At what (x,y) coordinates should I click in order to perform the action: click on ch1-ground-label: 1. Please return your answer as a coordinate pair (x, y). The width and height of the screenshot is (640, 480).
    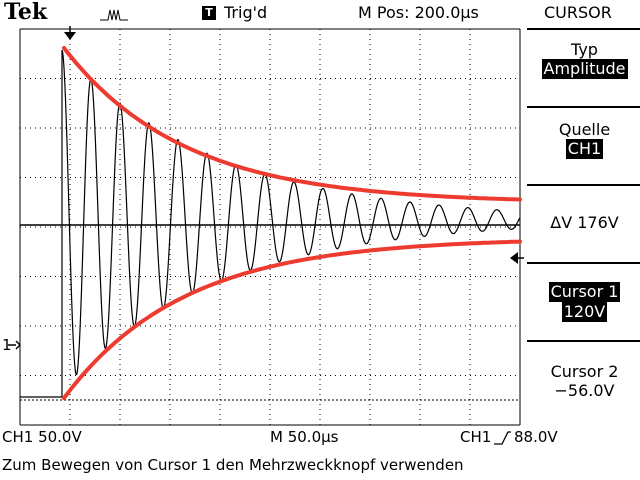
    Looking at the image, I should click on (7, 345).